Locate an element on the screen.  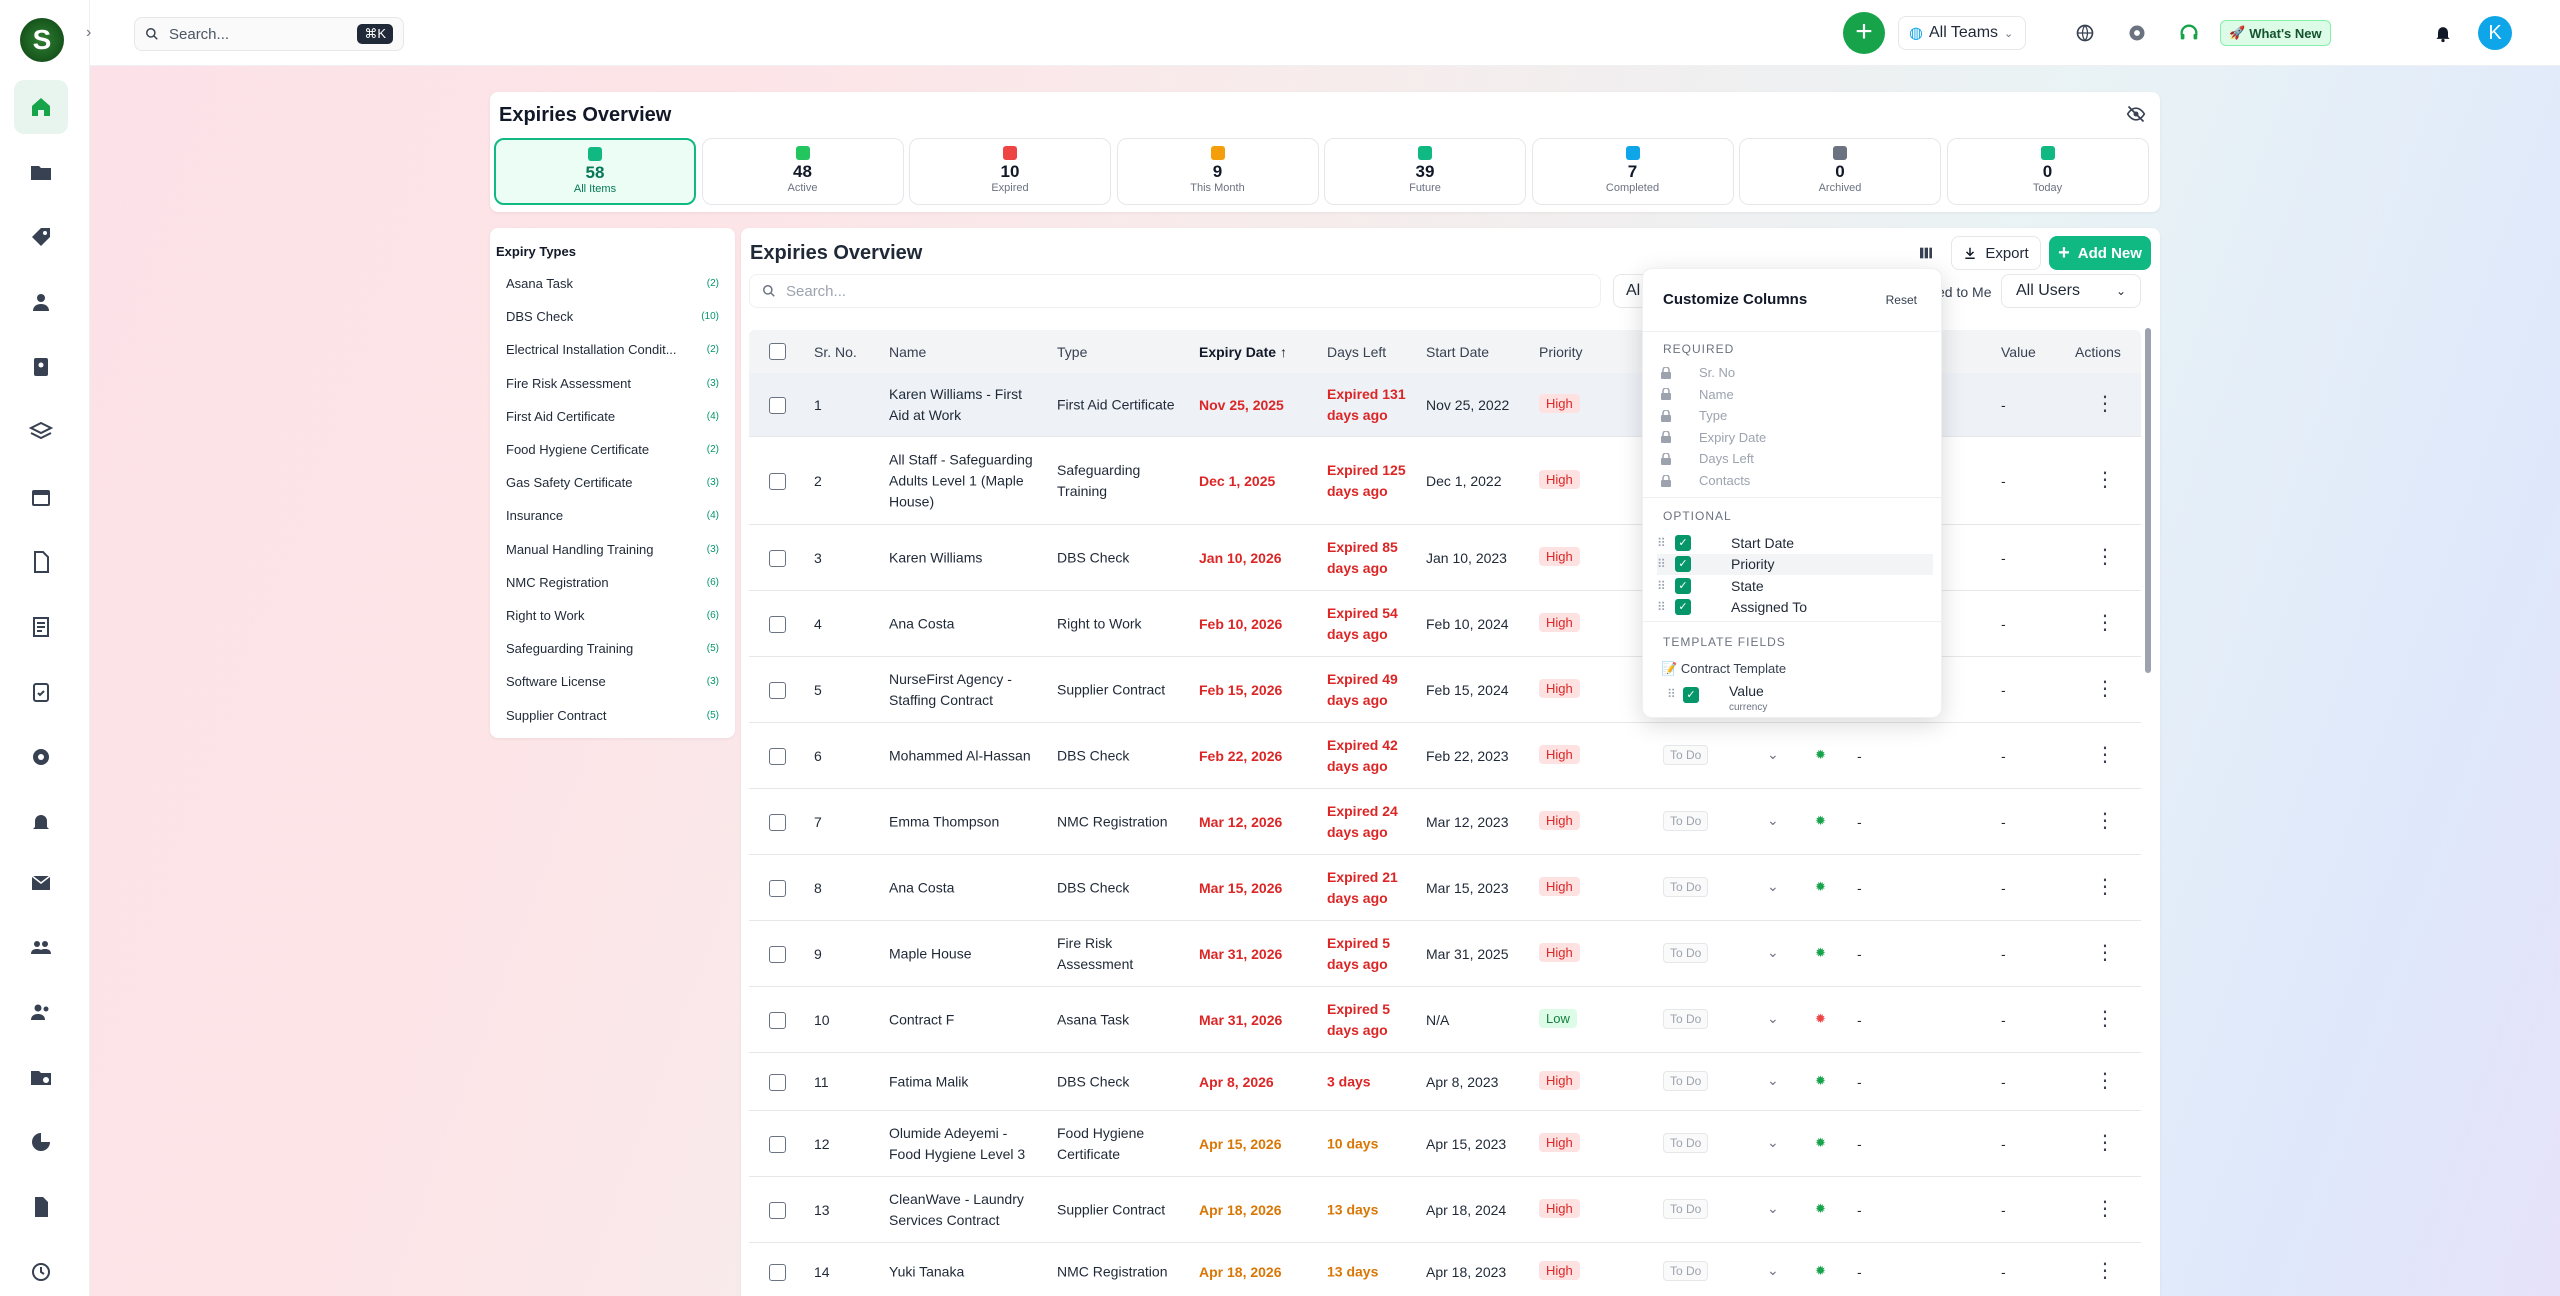
expiry-type-item: Insurance (4) is located at coordinates (612, 515).